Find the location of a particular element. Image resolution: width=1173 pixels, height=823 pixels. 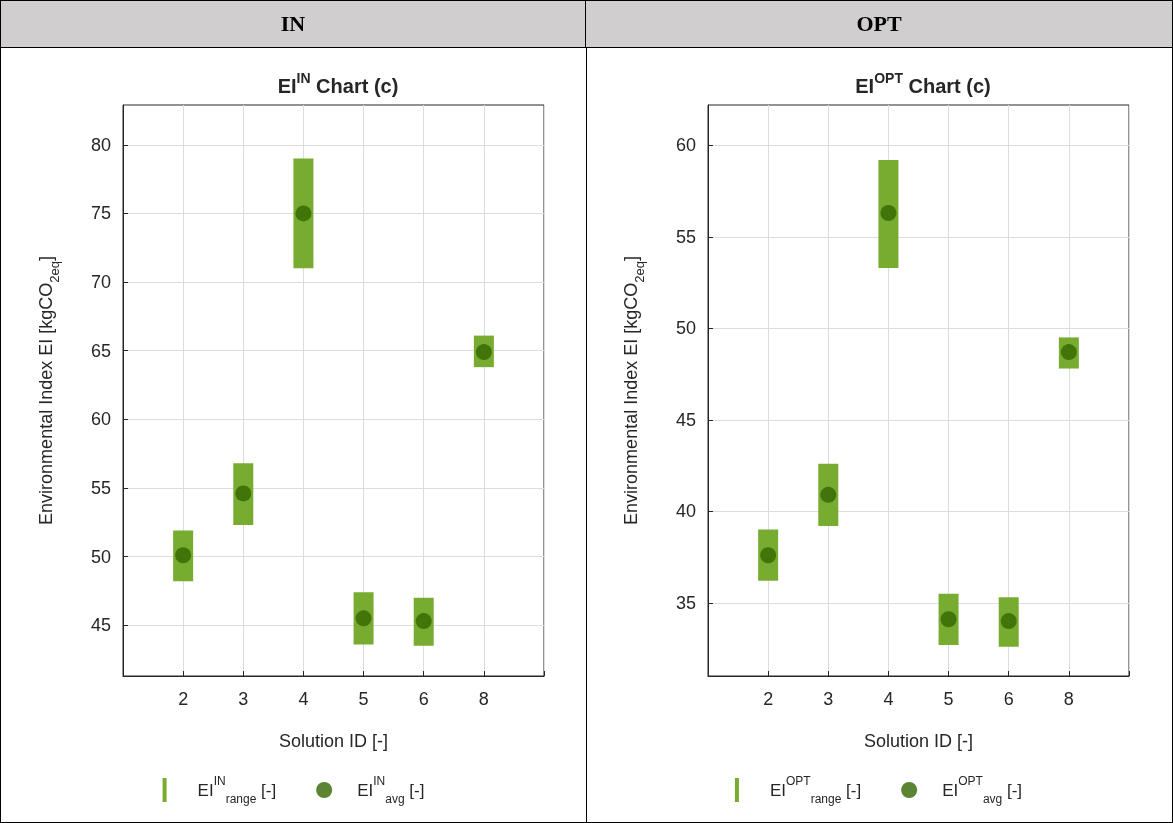

chart-title: OPT is located at coordinates (879, 24).